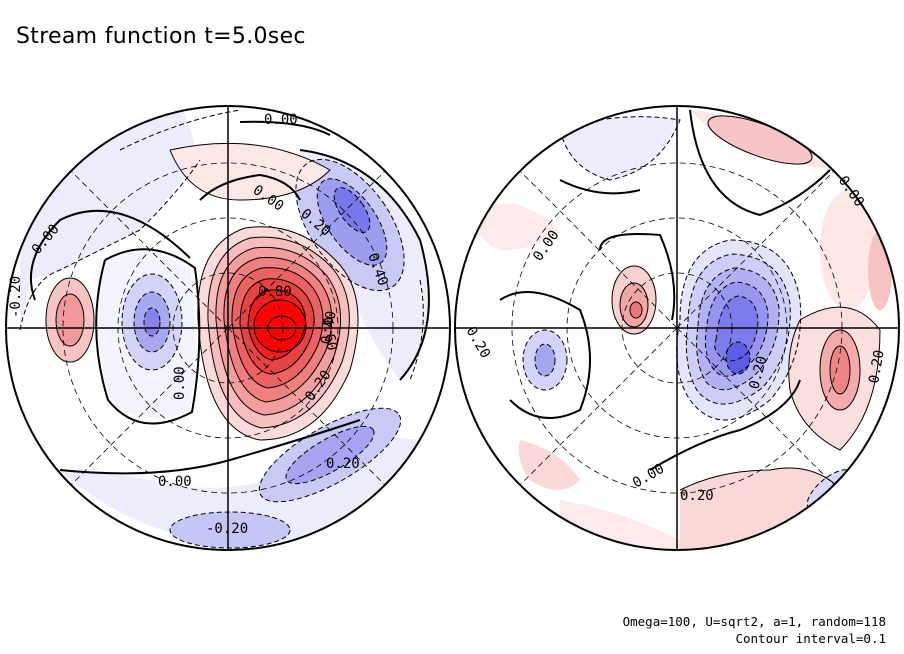 The image size is (904, 654). What do you see at coordinates (250, 171) in the screenshot?
I see `left-pos-region-north` at bounding box center [250, 171].